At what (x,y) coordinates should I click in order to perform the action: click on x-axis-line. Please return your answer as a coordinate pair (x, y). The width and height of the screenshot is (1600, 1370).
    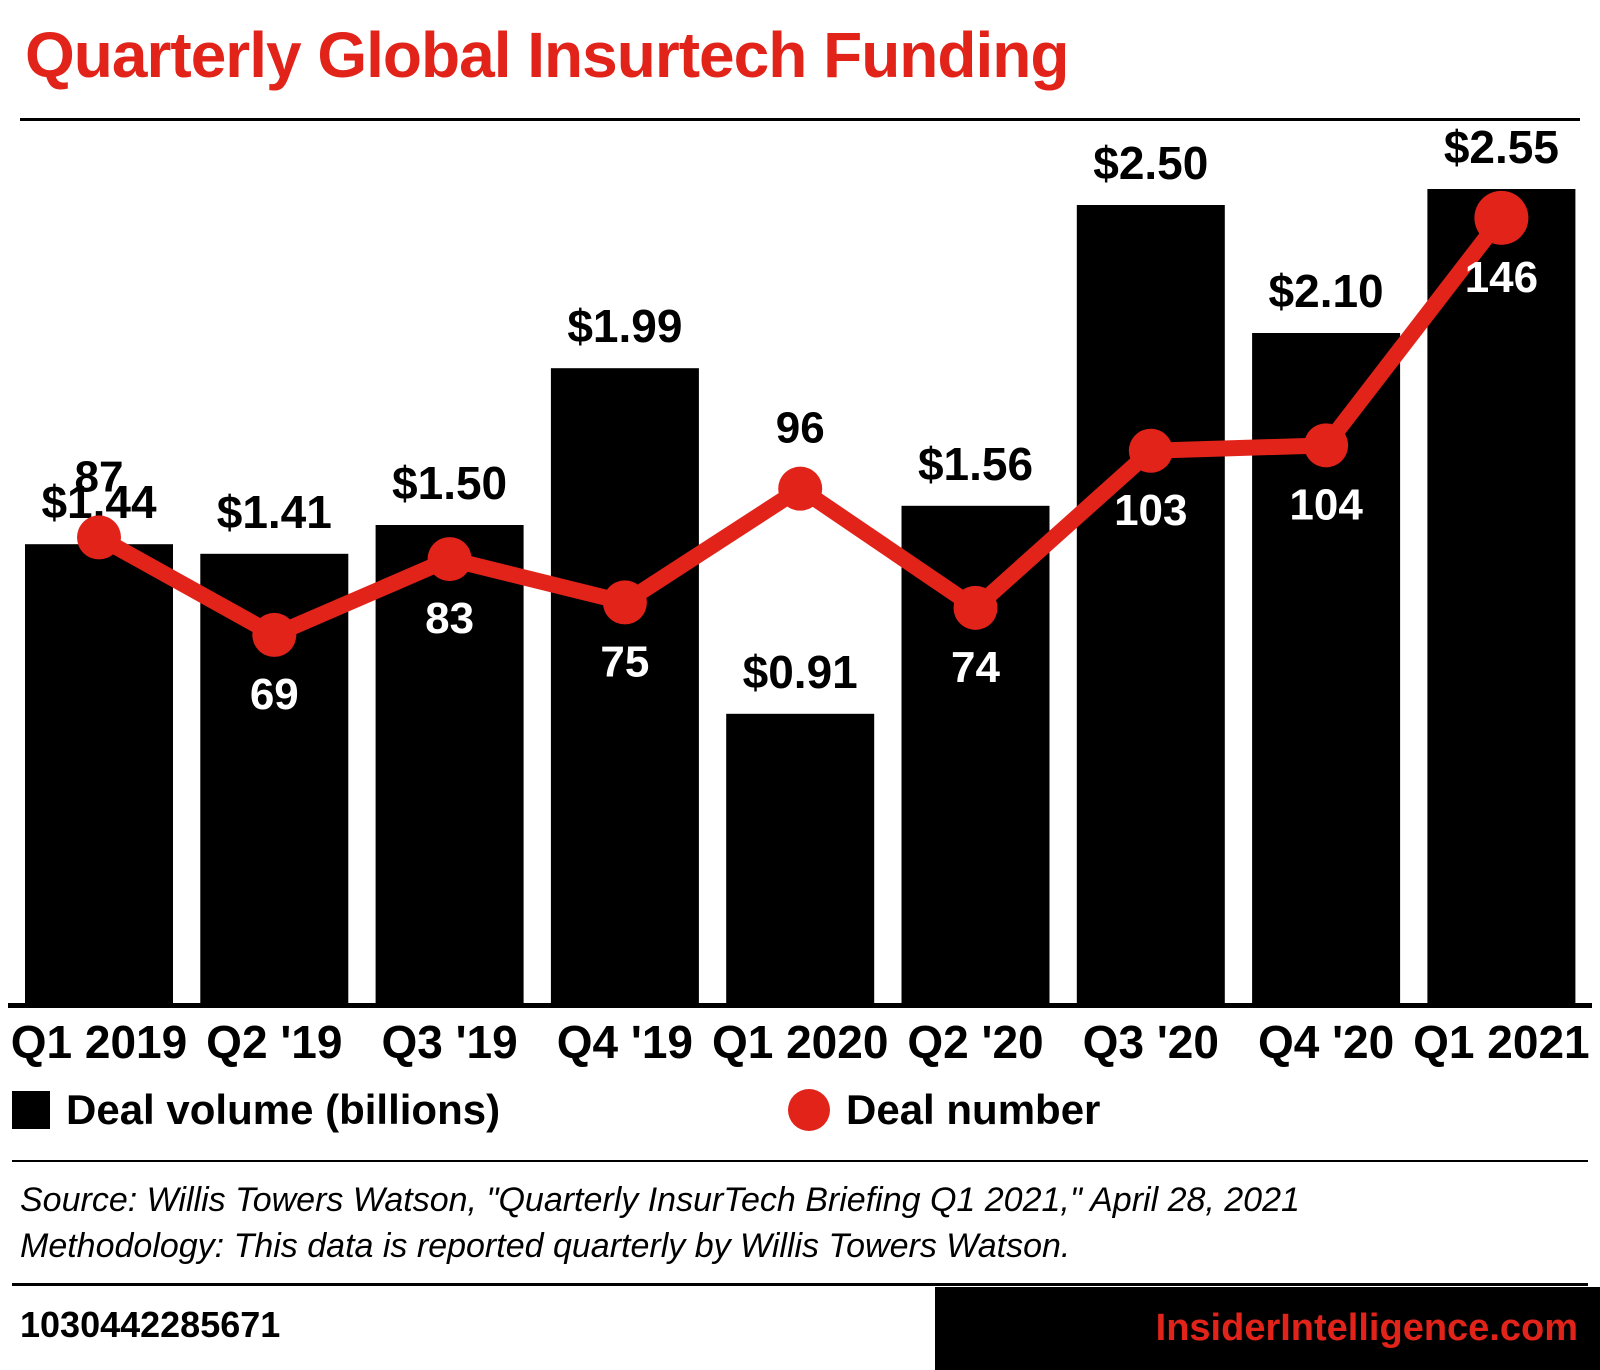
    Looking at the image, I should click on (800, 1005).